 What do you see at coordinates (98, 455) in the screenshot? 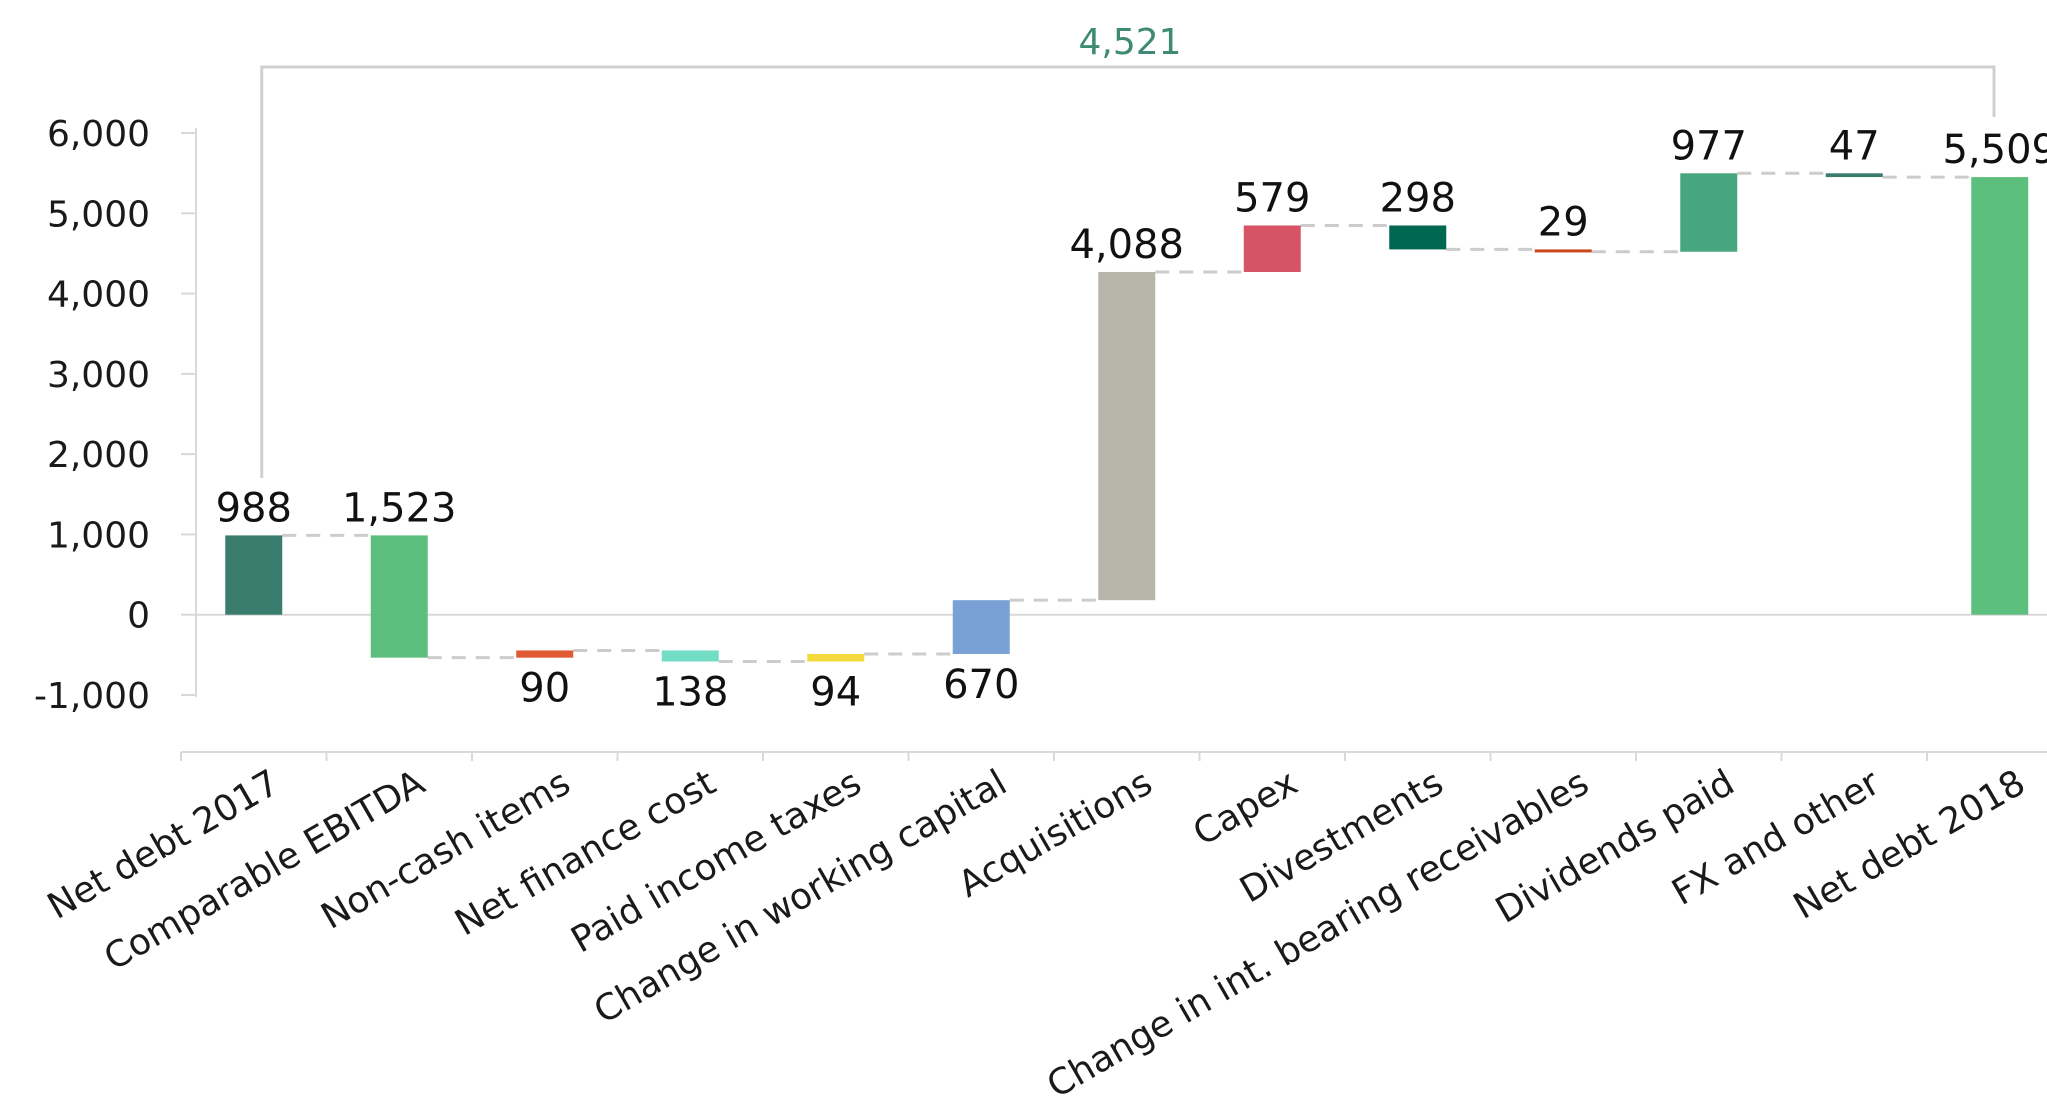
I see `y-tick-label: 2,000` at bounding box center [98, 455].